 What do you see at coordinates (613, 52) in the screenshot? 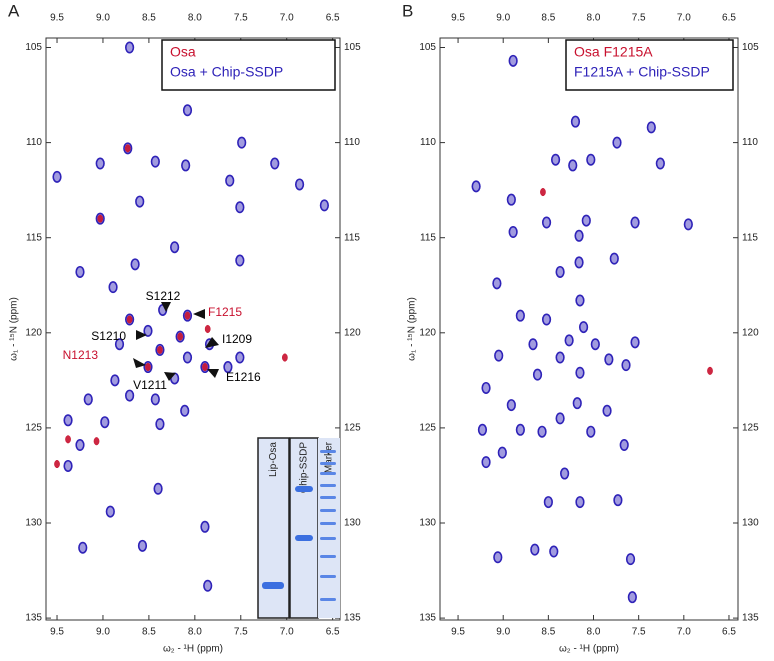
I see `legend-entry: Osa F1215A` at bounding box center [613, 52].